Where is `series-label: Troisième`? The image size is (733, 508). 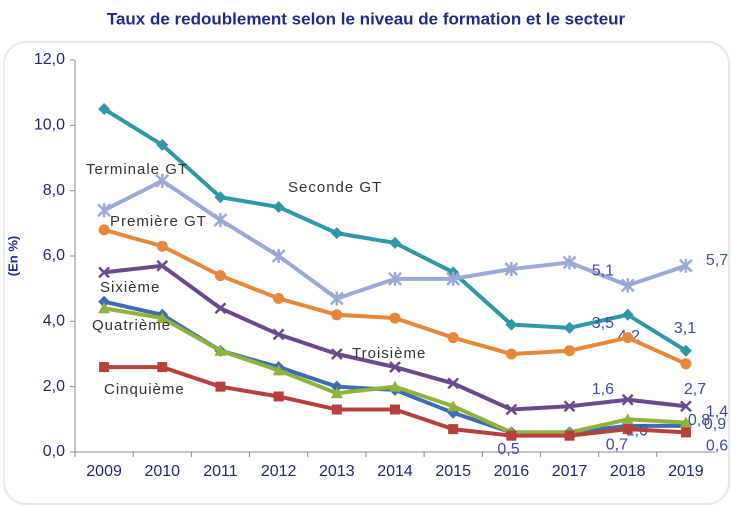 series-label: Troisième is located at coordinates (389, 353).